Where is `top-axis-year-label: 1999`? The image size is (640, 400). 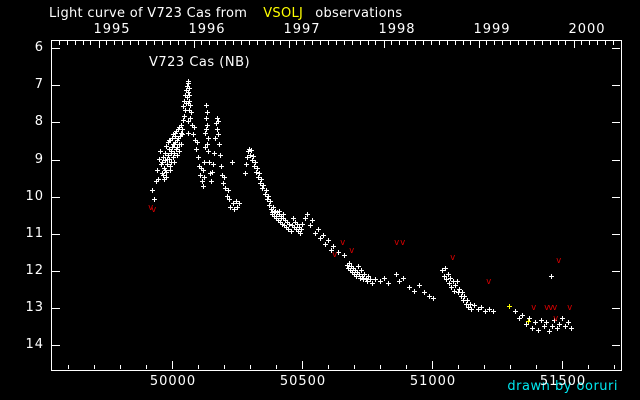
top-axis-year-label: 1999 is located at coordinates (492, 29).